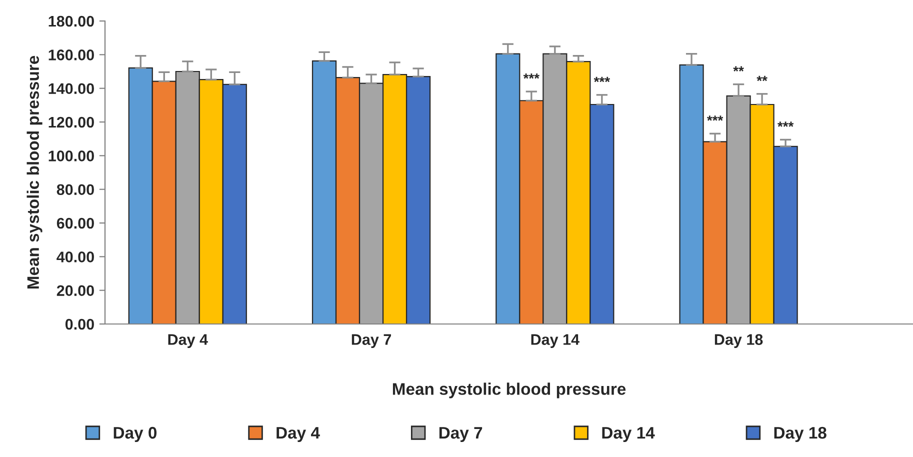 The width and height of the screenshot is (913, 457). What do you see at coordinates (71, 21) in the screenshot?
I see `y-tick-label: 180.00` at bounding box center [71, 21].